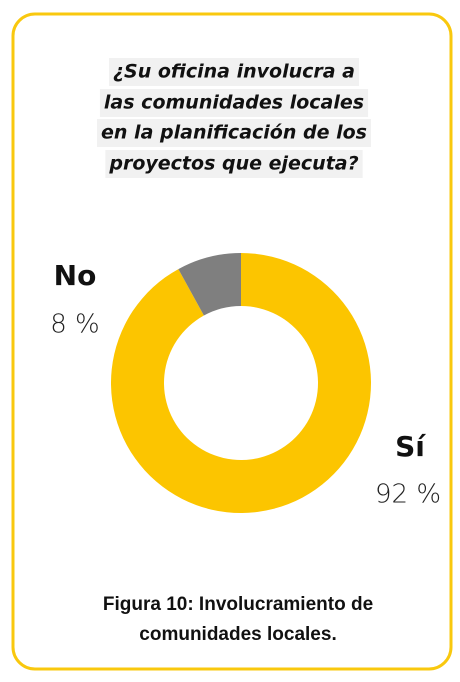  I want to click on chart-title: proyectos que ejecuta?, so click(233, 164).